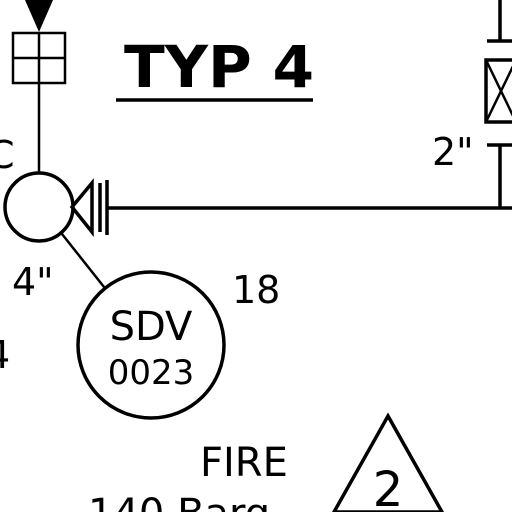 Image resolution: width=512 pixels, height=512 pixels. I want to click on revision-triangle, so click(388, 462).